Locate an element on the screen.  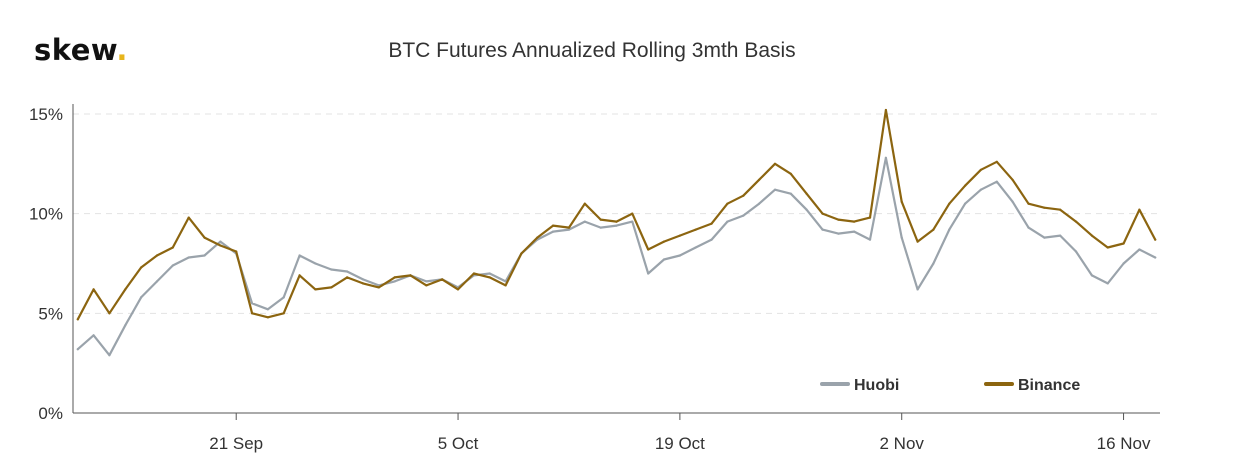
y-tick-label: 5% is located at coordinates (50, 313).